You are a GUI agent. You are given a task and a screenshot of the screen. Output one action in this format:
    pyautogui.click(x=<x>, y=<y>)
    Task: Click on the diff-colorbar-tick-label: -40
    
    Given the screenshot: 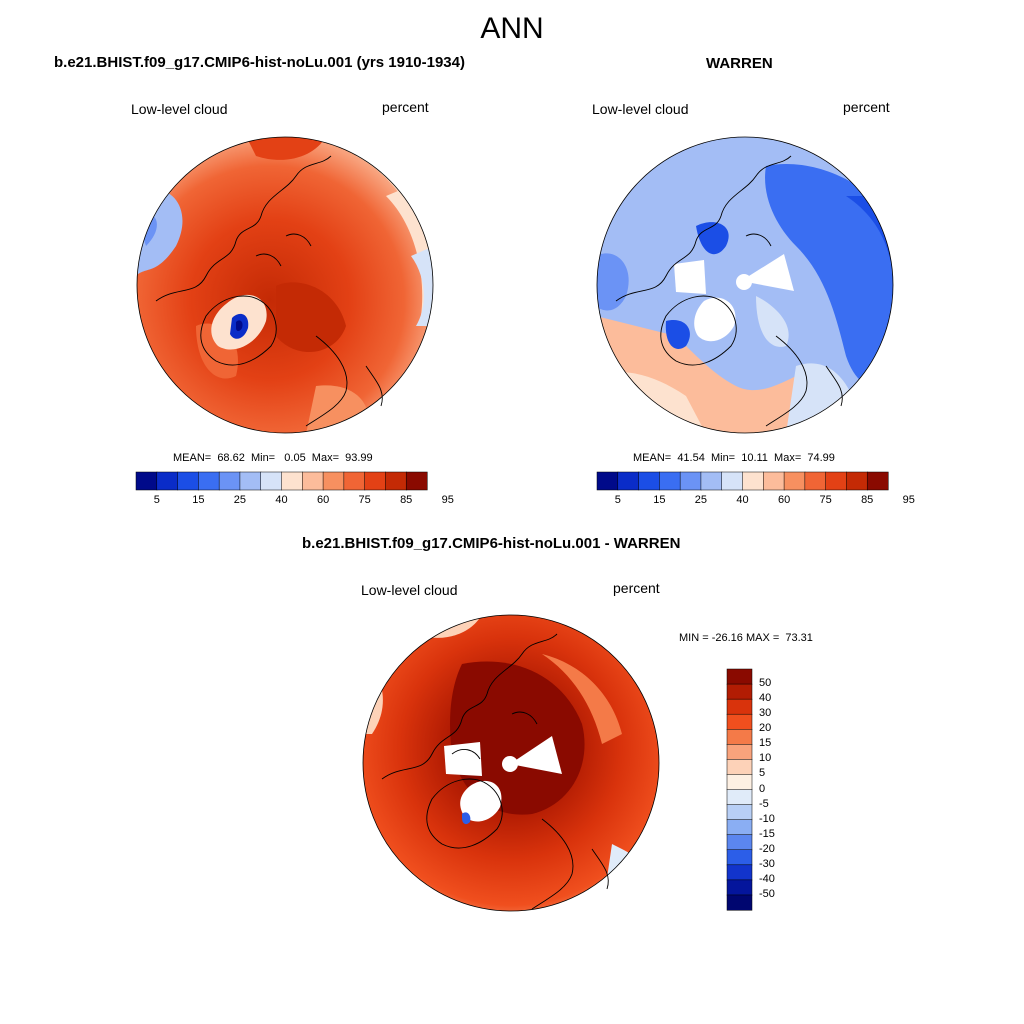 What is the action you would take?
    pyautogui.click(x=767, y=878)
    